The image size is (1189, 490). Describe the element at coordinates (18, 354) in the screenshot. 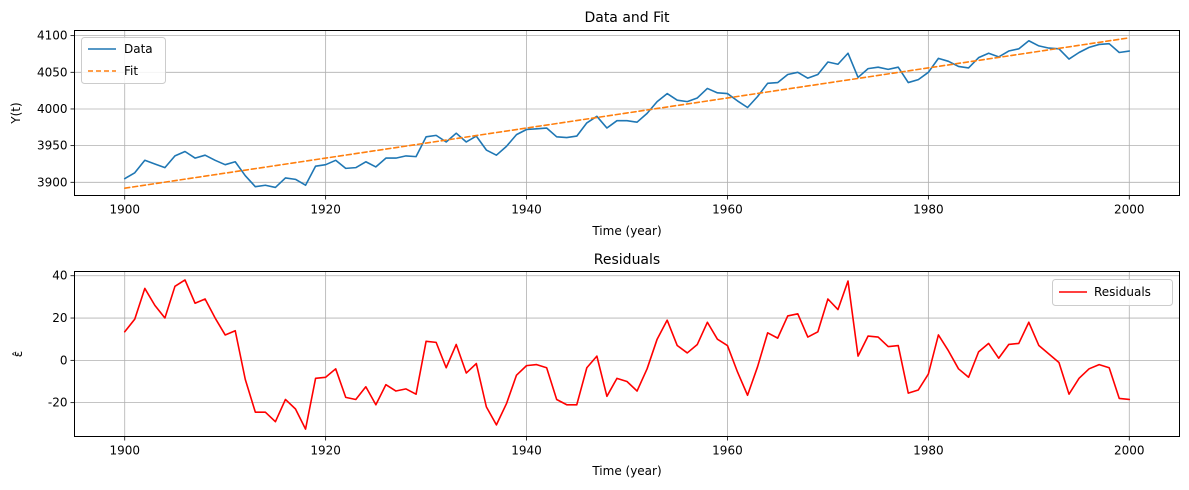

I see `y-axis-label: ε̂` at that location.